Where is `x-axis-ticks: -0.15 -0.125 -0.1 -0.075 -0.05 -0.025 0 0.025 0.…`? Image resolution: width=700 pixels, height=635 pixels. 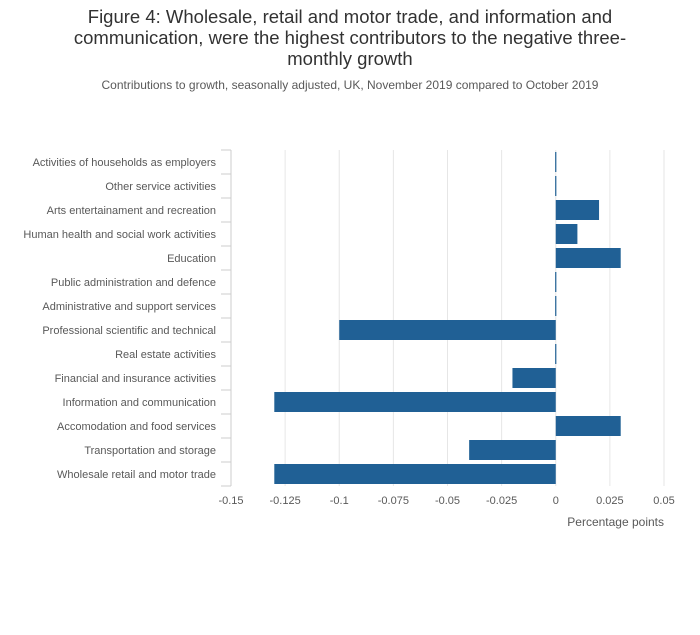 x-axis-ticks: -0.15 -0.125 -0.1 -0.075 -0.05 -0.025 0 0.025 0.… is located at coordinates (446, 501).